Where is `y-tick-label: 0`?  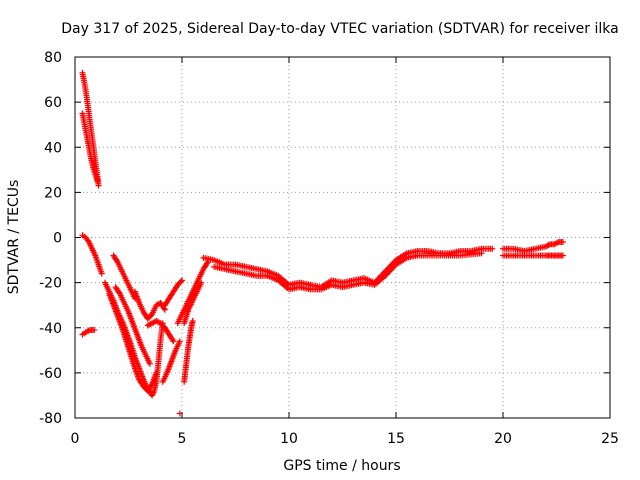
y-tick-label: 0 is located at coordinates (57, 239).